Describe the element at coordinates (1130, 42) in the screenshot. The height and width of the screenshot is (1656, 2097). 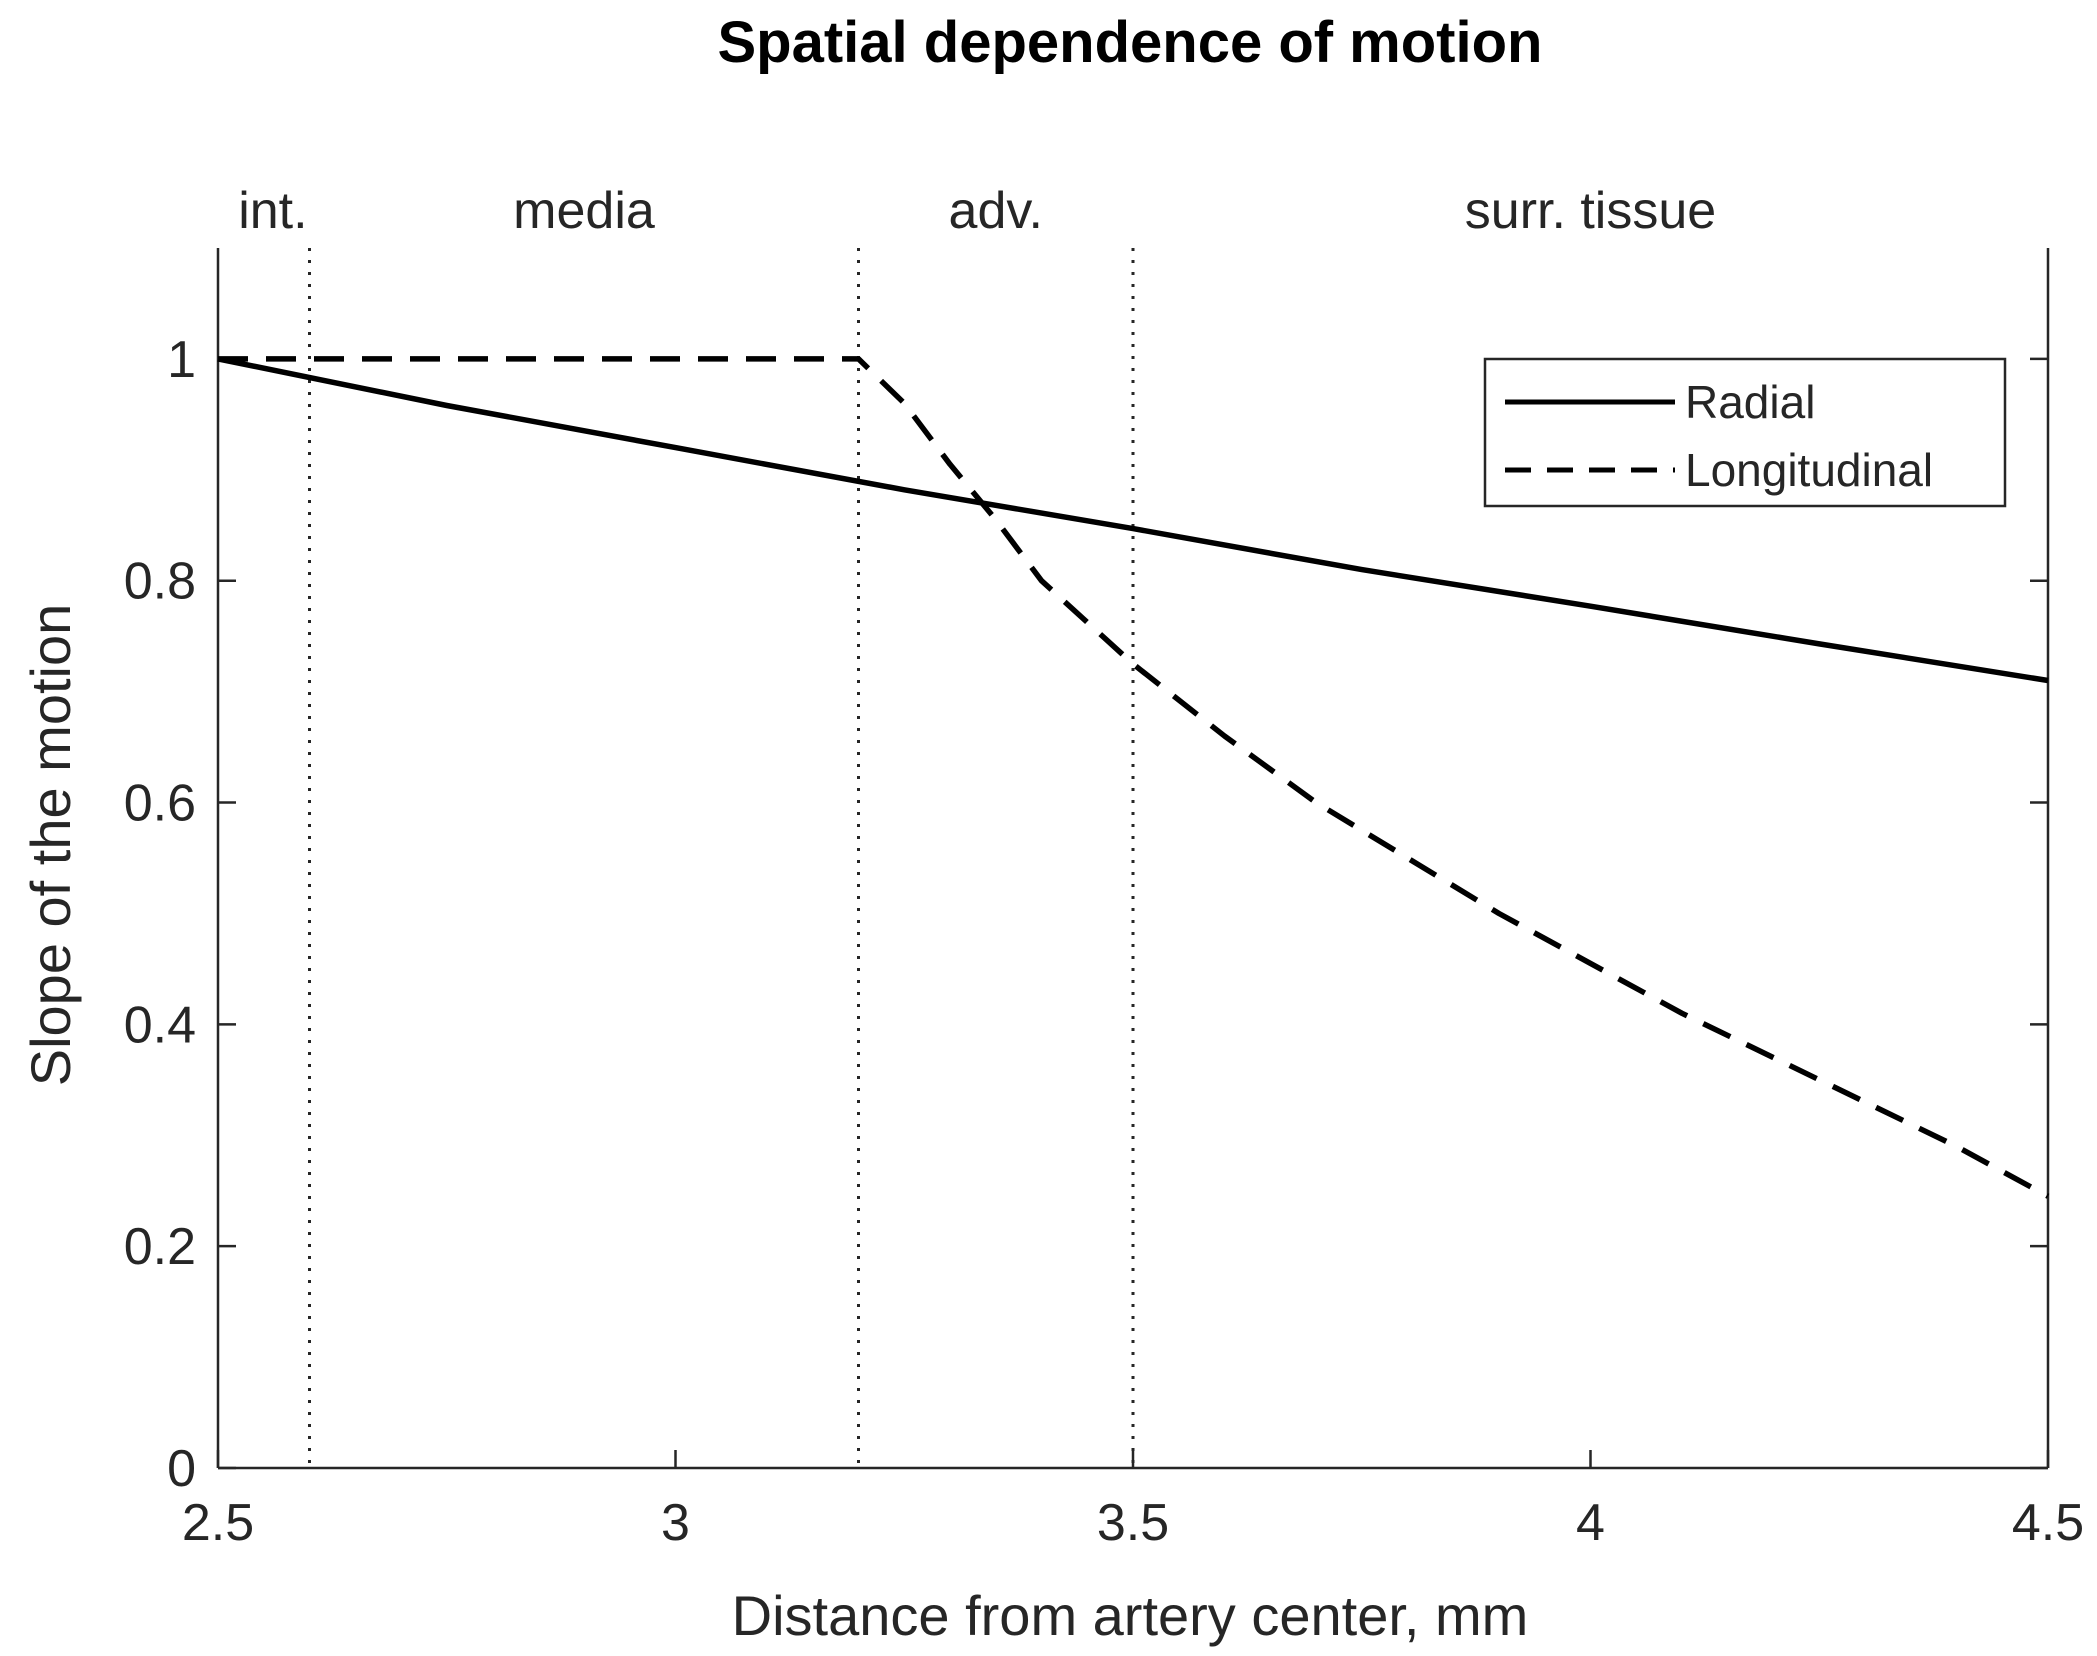
I see `chart-title: Spatial dependence of motion` at that location.